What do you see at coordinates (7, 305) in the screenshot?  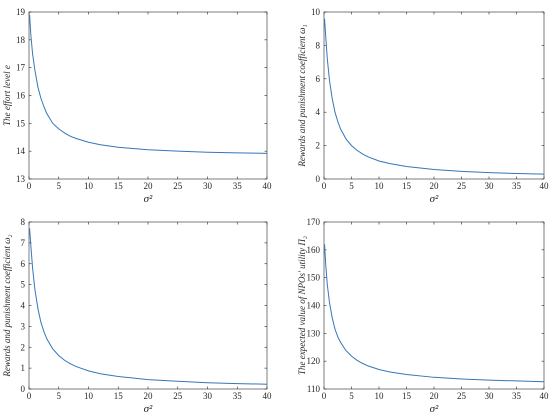 I see `y-axis-label: Rewards and punishment coefficient ω₂` at bounding box center [7, 305].